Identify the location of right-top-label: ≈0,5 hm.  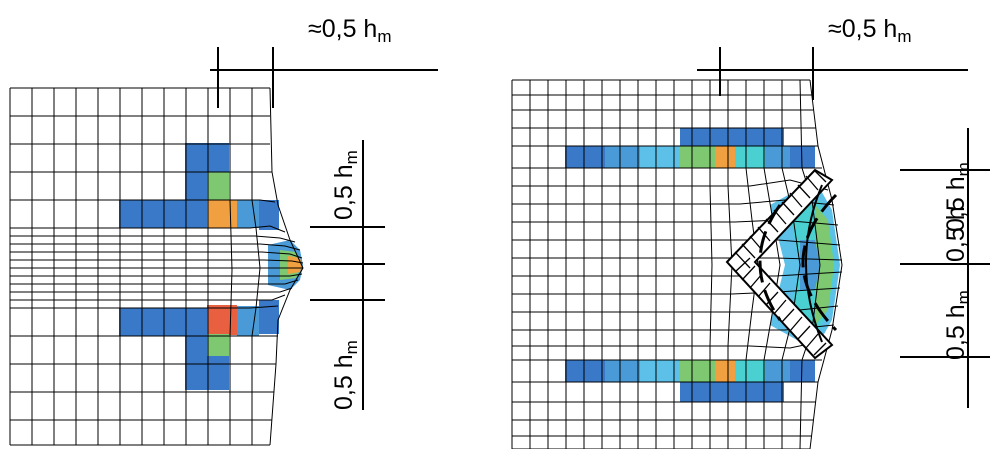
(870, 30).